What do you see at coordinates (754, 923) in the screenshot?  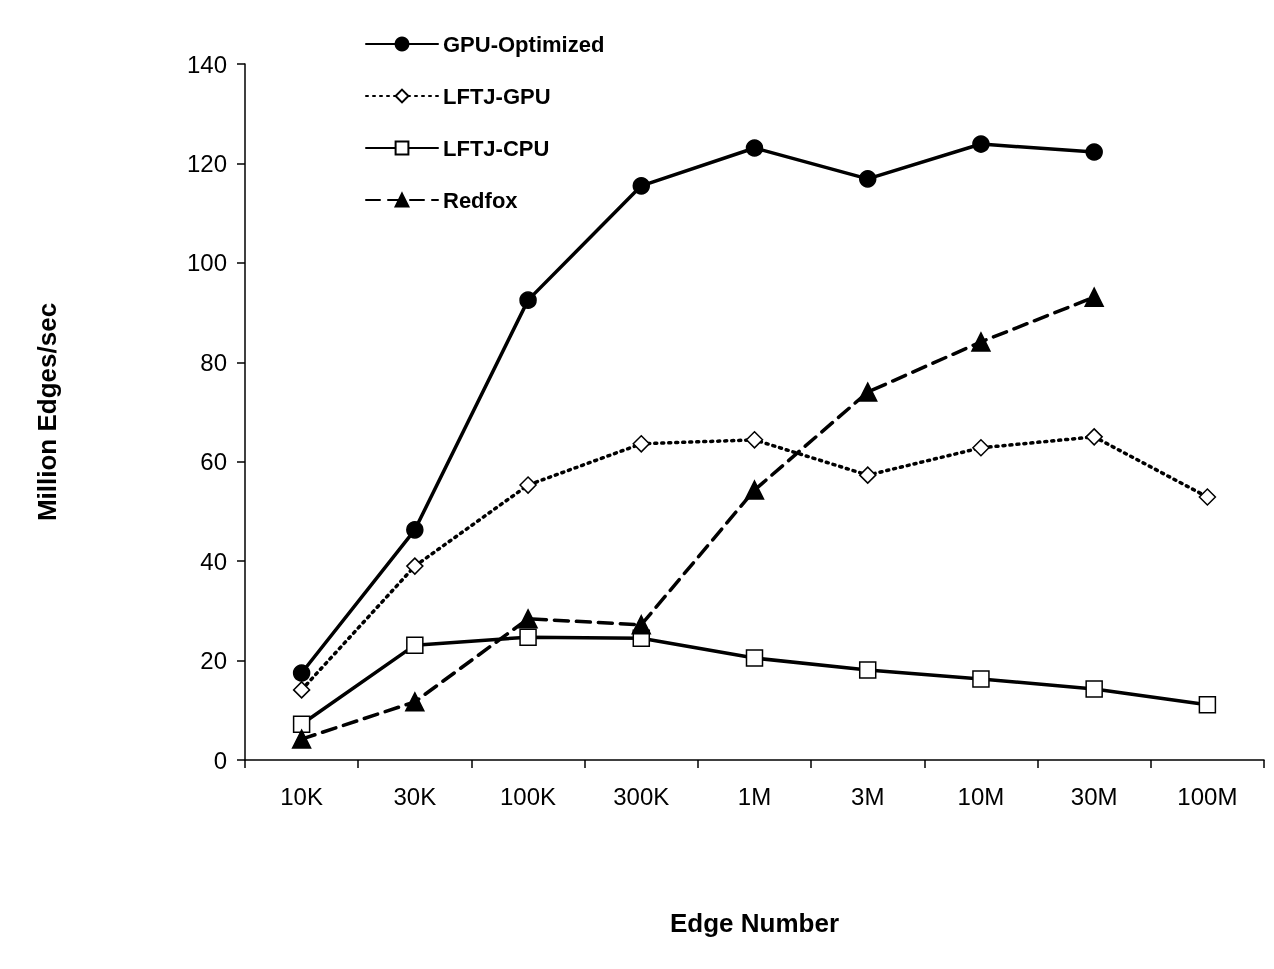 I see `x-axis-title: Edge Number` at bounding box center [754, 923].